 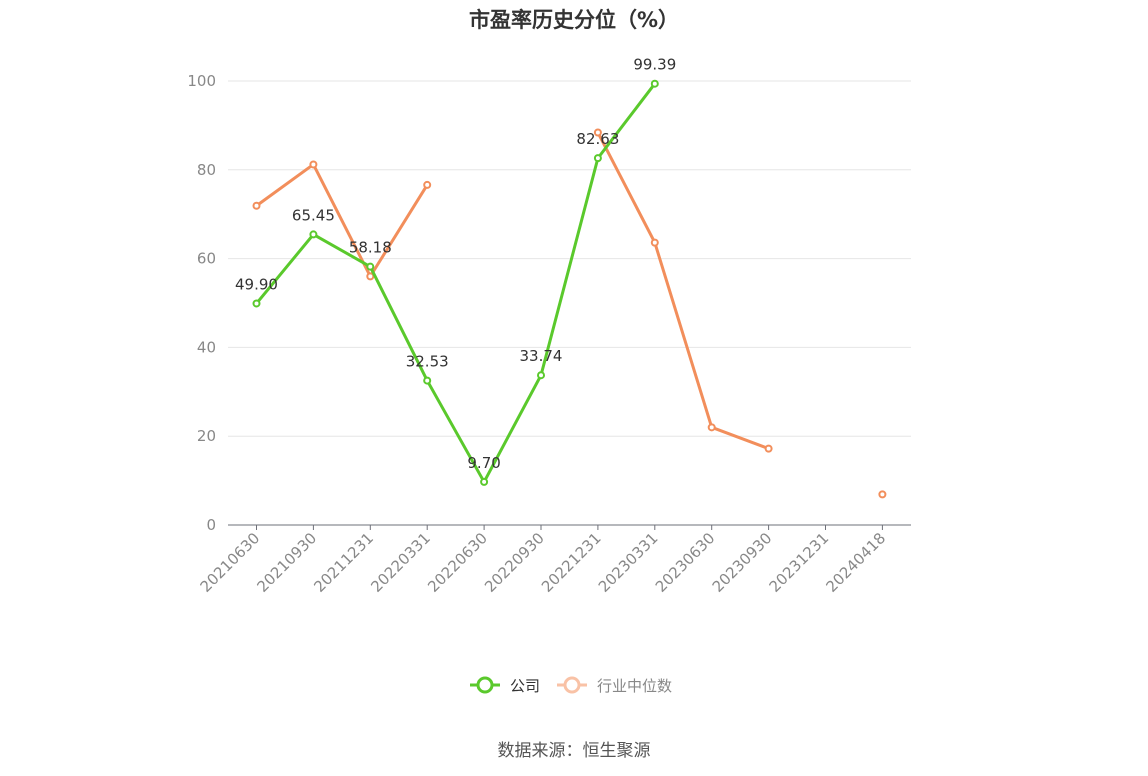 What do you see at coordinates (685, 562) in the screenshot?
I see `x-tick-label: 20230630` at bounding box center [685, 562].